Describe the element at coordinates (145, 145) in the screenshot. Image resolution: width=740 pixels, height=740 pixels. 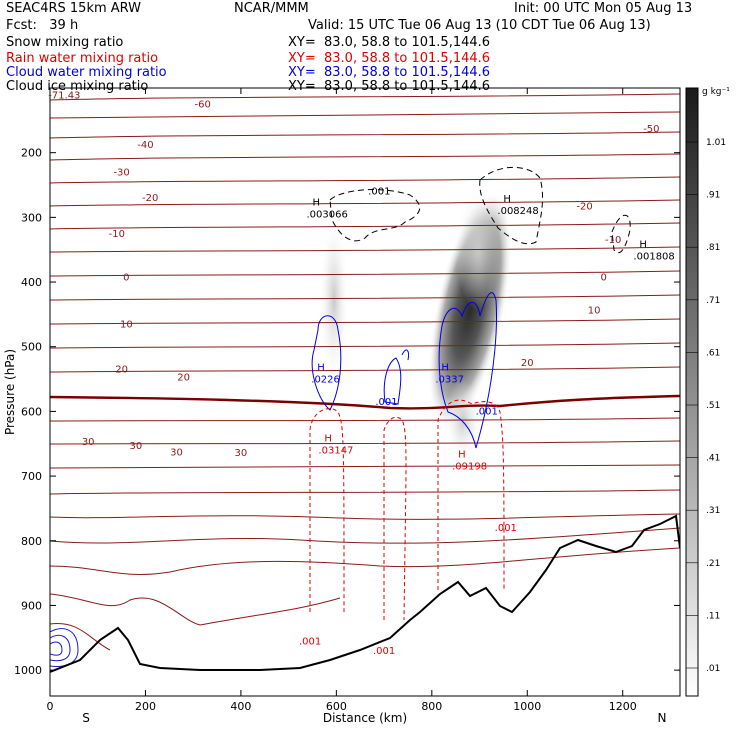
I see `temperature-contour-label: -40` at that location.